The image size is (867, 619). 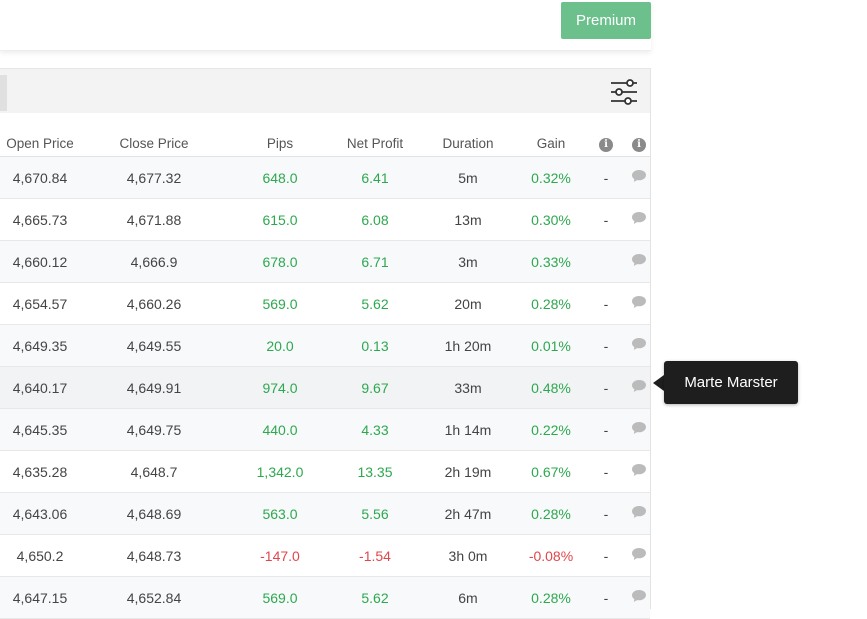 What do you see at coordinates (551, 144) in the screenshot?
I see `col-gain: Gain` at bounding box center [551, 144].